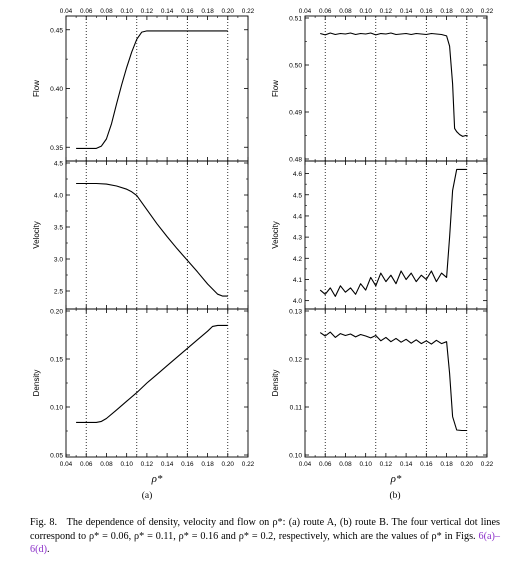  I want to click on y-tick-label: 0.40, so click(56, 89).